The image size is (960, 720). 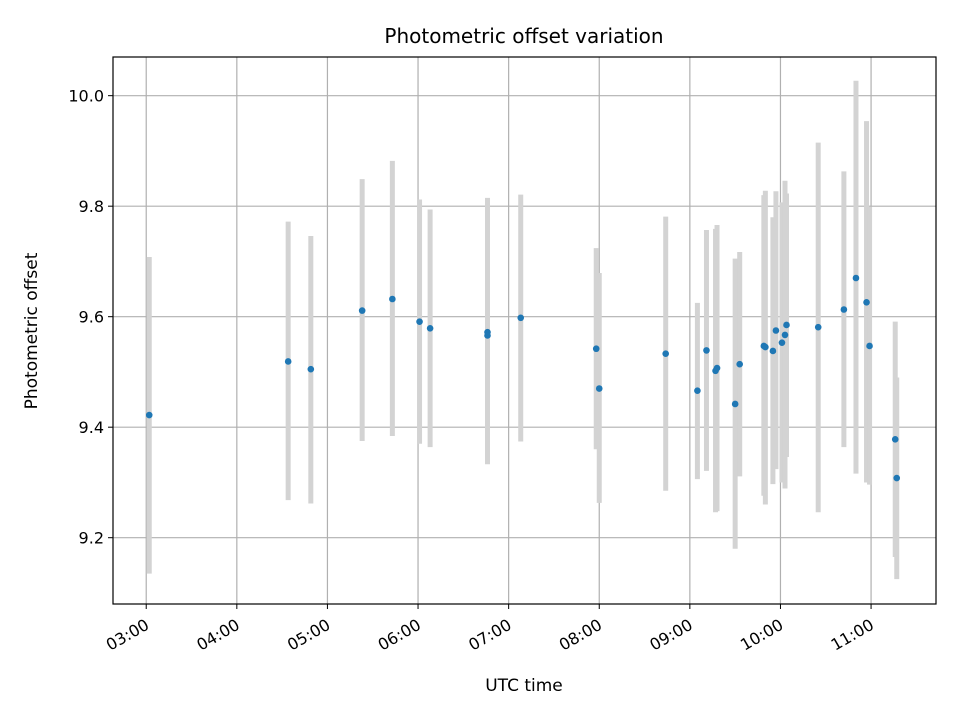 I want to click on x-tick-label: 08:00, so click(x=580, y=635).